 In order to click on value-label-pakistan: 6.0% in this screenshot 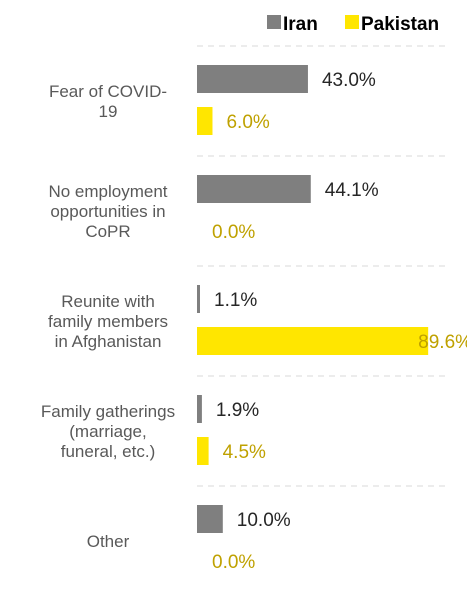, I will do `click(247, 122)`.